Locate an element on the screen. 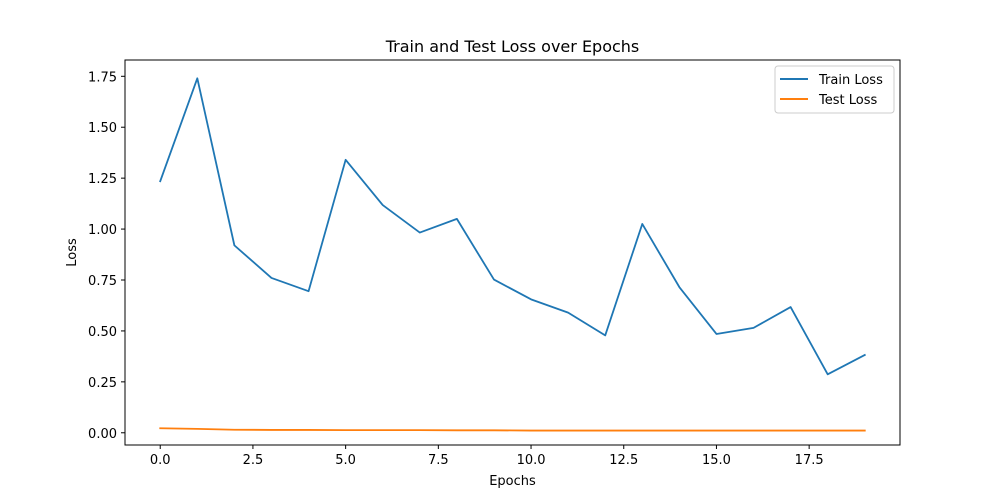 The width and height of the screenshot is (1000, 500). x-tick-label: 12.5 is located at coordinates (623, 460).